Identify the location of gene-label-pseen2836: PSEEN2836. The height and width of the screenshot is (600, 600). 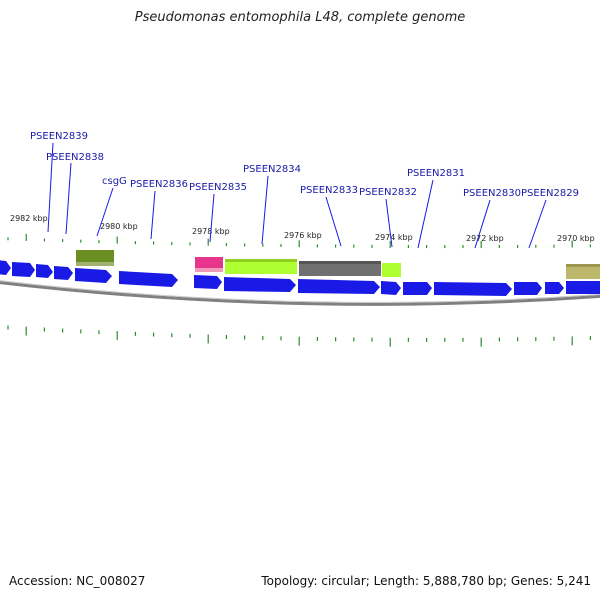
(159, 184).